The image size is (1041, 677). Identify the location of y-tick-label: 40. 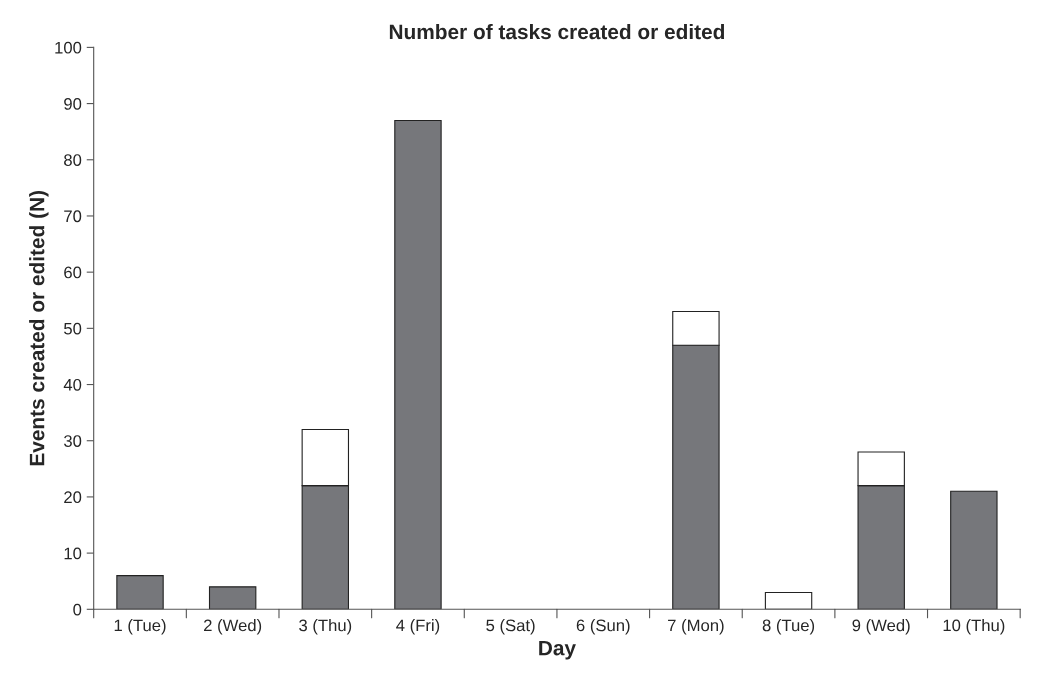
(72, 384).